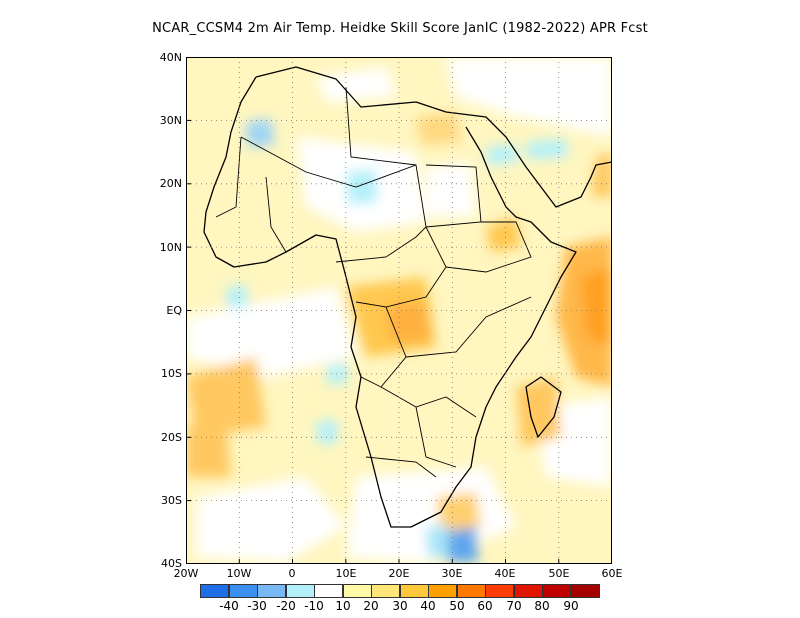 This screenshot has width=800, height=618. Describe the element at coordinates (239, 573) in the screenshot. I see `lon-label-10w: 10W` at that location.